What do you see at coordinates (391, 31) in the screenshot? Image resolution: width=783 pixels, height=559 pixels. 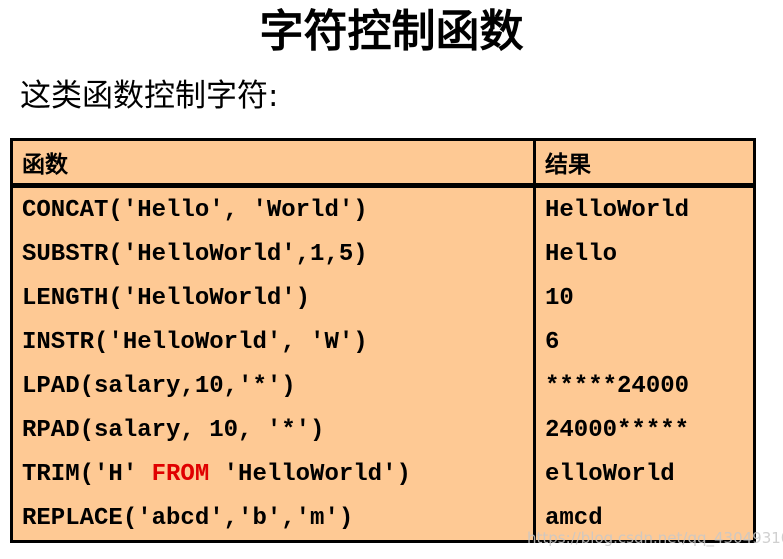 I see `page-title: 字符控制函数` at bounding box center [391, 31].